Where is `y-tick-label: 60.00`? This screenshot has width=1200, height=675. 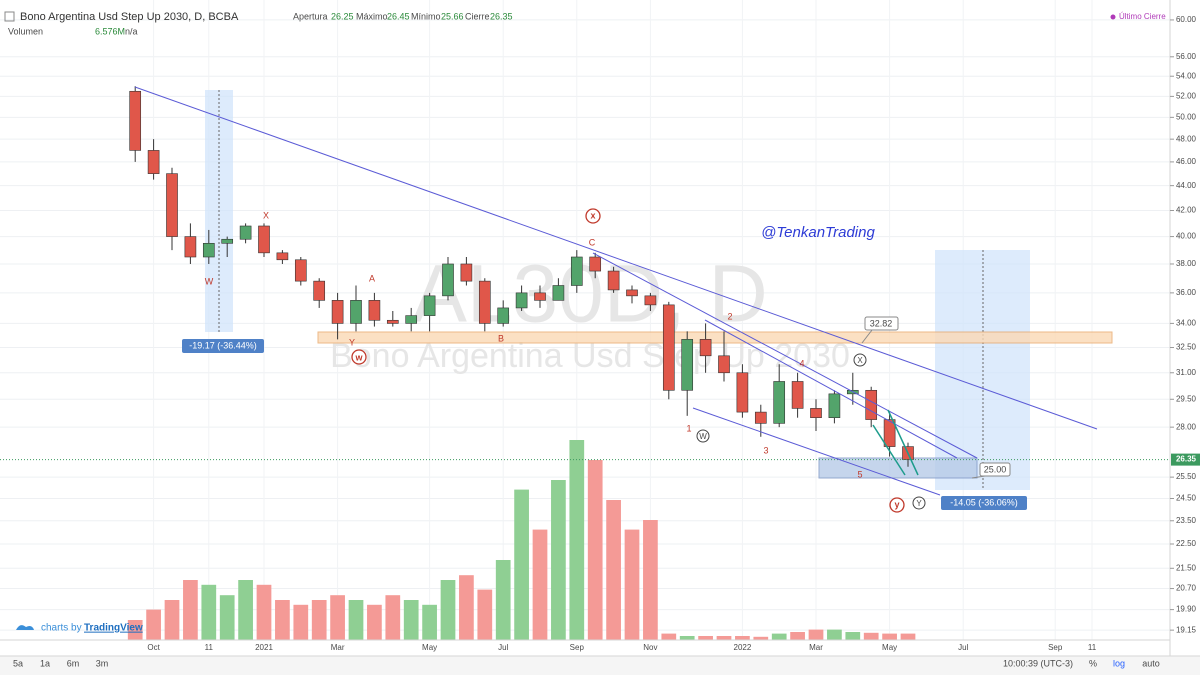 y-tick-label: 60.00 is located at coordinates (1186, 19).